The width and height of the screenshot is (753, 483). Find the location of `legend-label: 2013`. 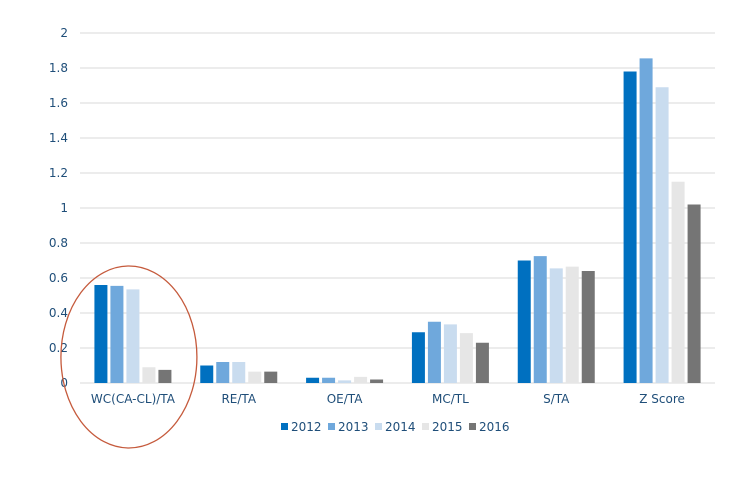

legend-label: 2013 is located at coordinates (353, 427).